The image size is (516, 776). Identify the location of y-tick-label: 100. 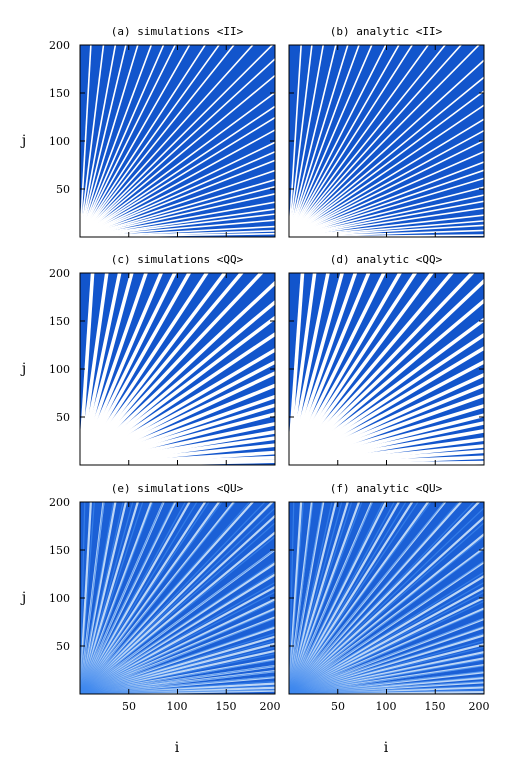
(59, 598).